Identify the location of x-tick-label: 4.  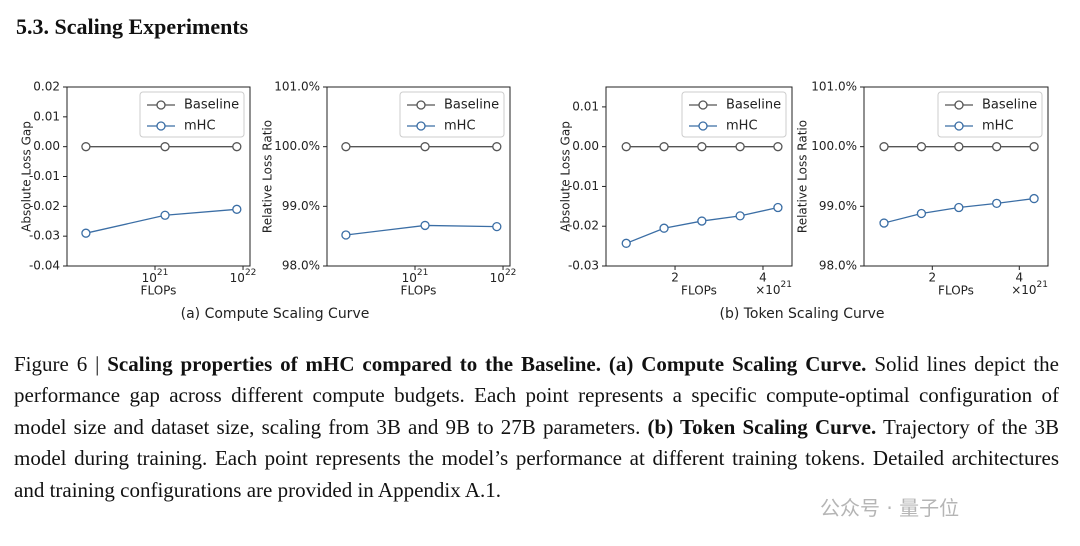
(763, 278).